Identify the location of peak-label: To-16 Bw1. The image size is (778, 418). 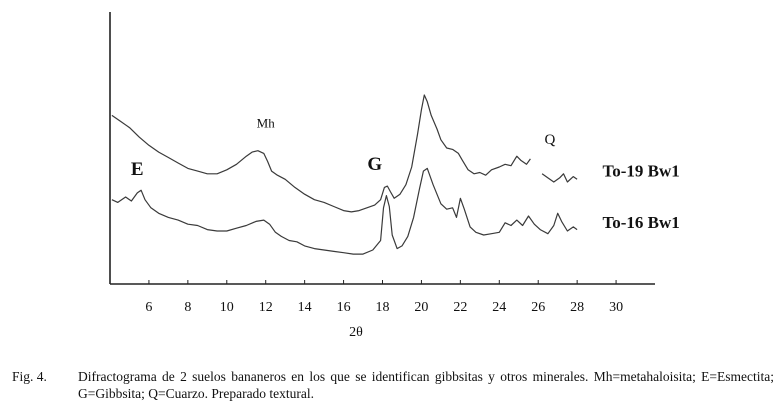
(640, 222).